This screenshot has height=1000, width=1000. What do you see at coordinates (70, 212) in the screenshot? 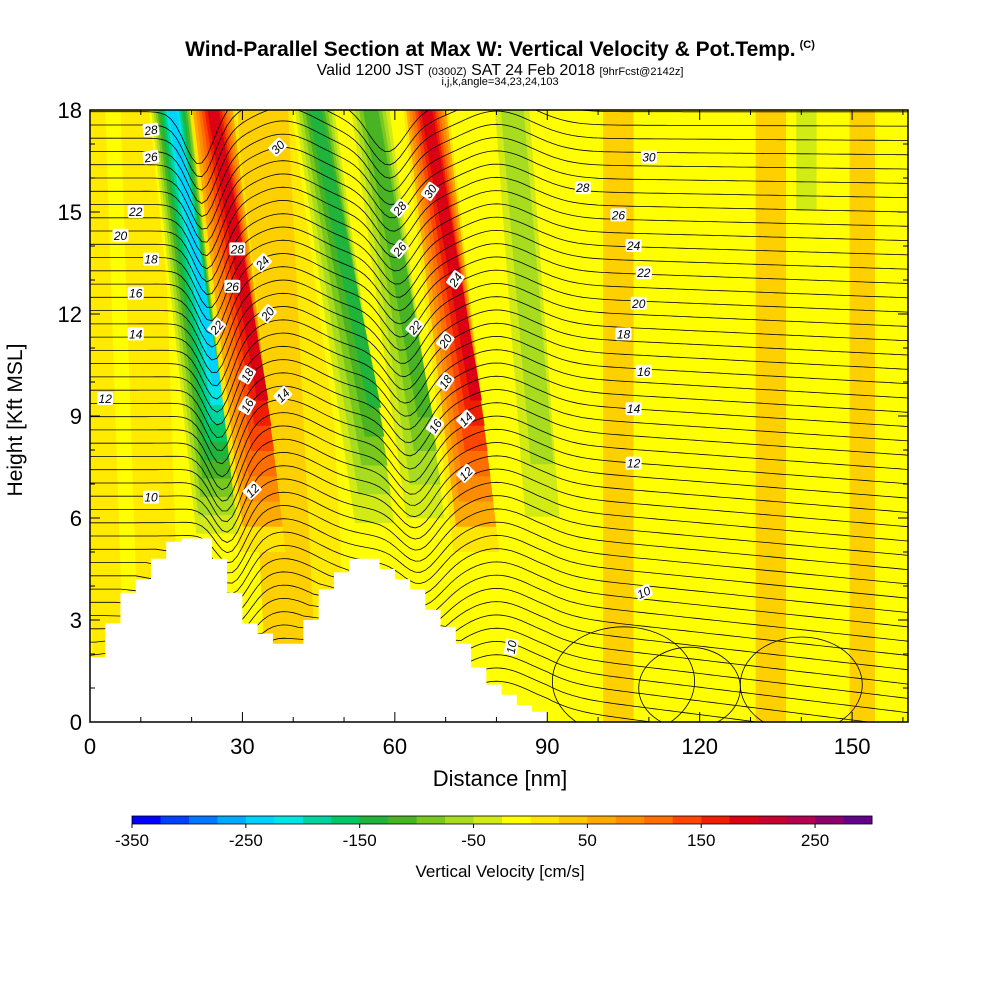
I see `y-tick-label: 15` at bounding box center [70, 212].